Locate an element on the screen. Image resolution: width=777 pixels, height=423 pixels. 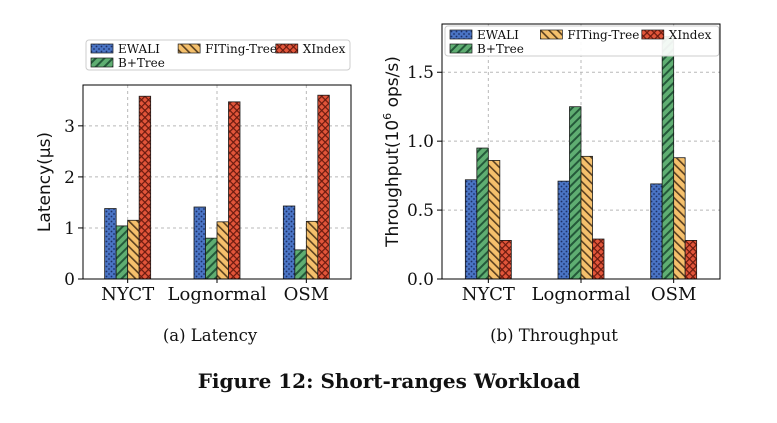
y-tick-label: 1.0 is located at coordinates (420, 142).